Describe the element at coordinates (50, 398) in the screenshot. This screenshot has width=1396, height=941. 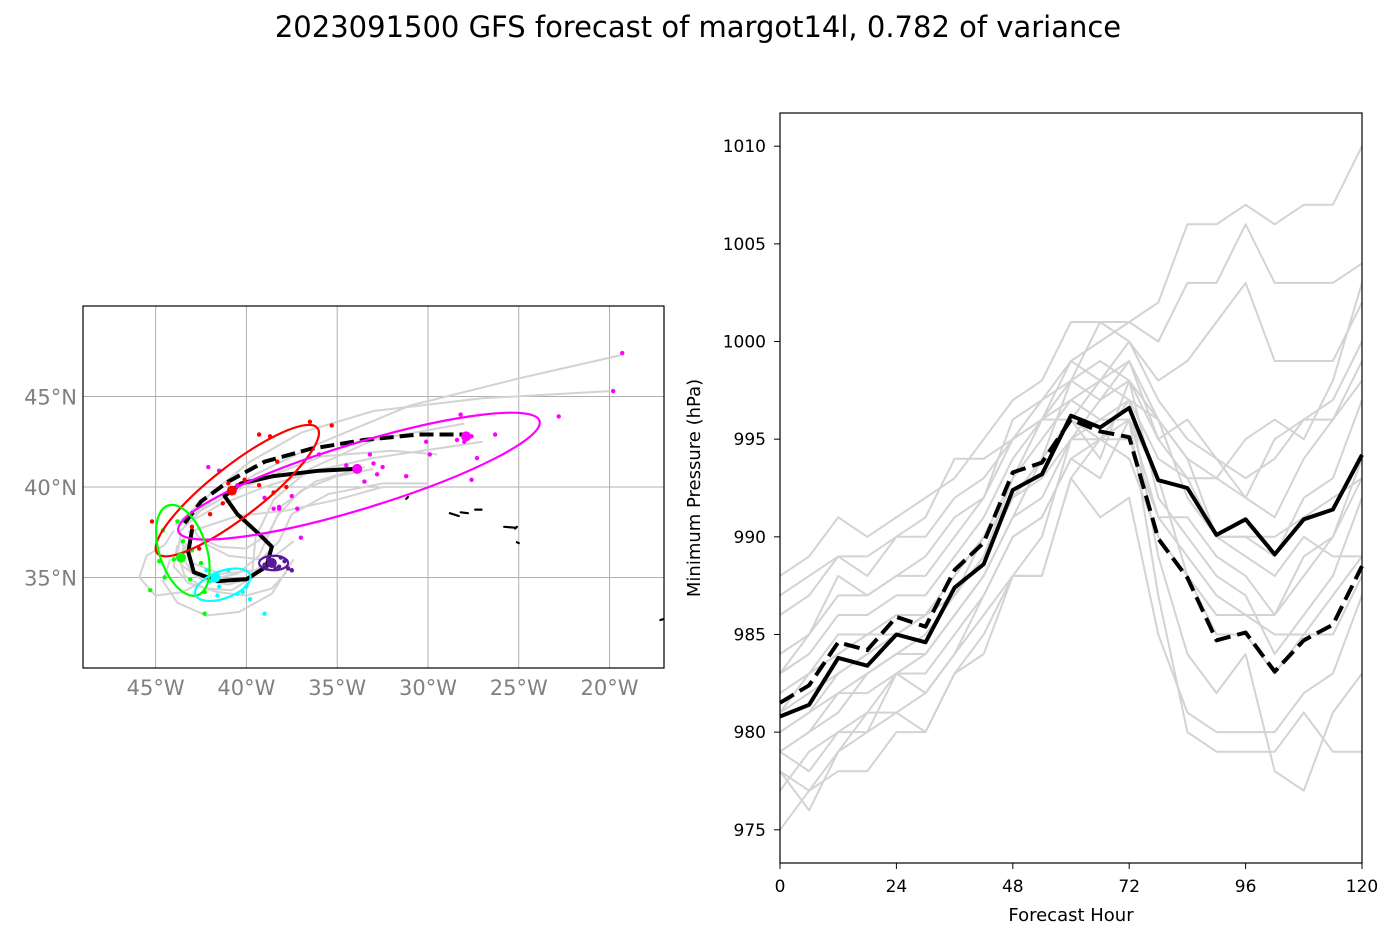
I see `map-lat-tick-label: 45°N` at that location.